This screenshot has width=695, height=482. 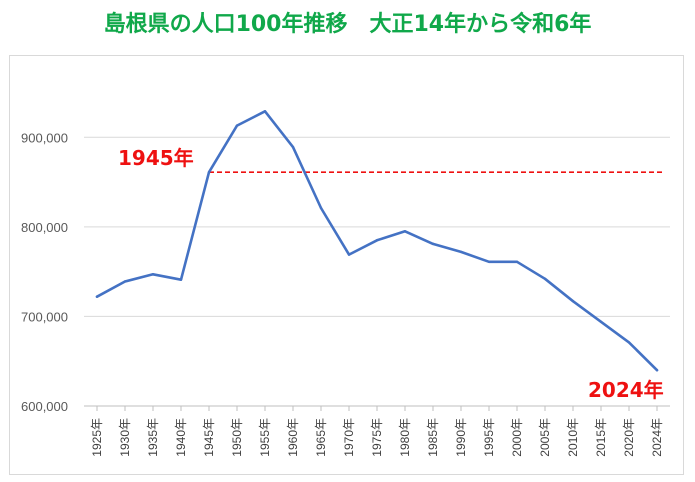 What do you see at coordinates (626, 390) in the screenshot?
I see `annotation-2024: 2024年` at bounding box center [626, 390].